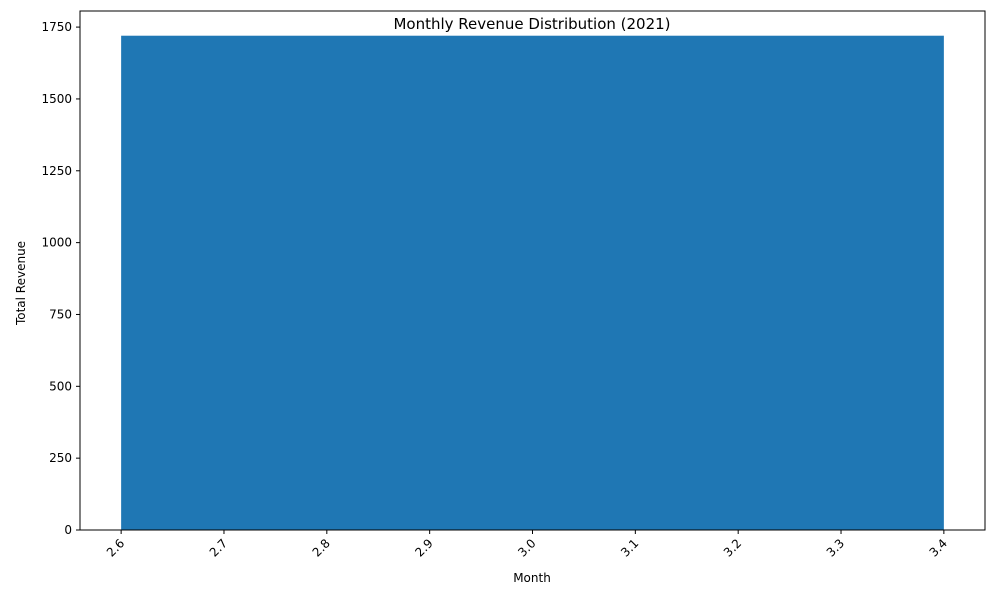 Image resolution: width=1000 pixels, height=604 pixels. What do you see at coordinates (835, 547) in the screenshot?
I see `x-tick-label: 3.3` at bounding box center [835, 547].